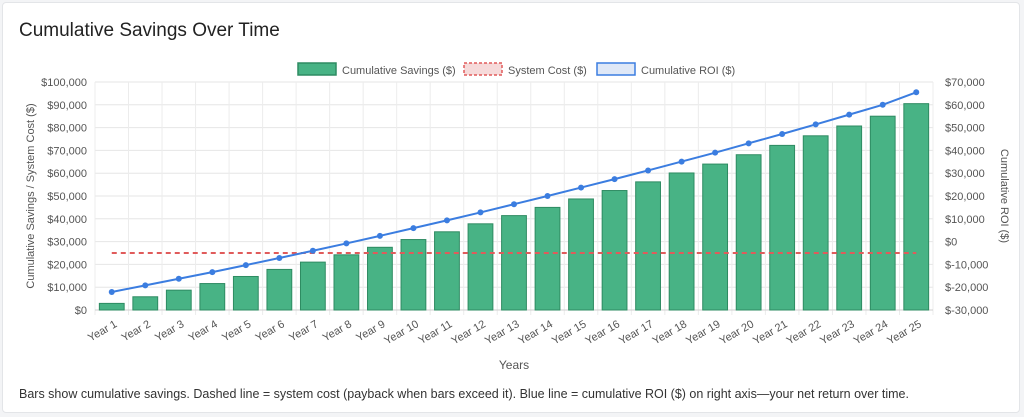  What do you see at coordinates (136, 331) in the screenshot?
I see `x-tick-label: Year 2` at bounding box center [136, 331].